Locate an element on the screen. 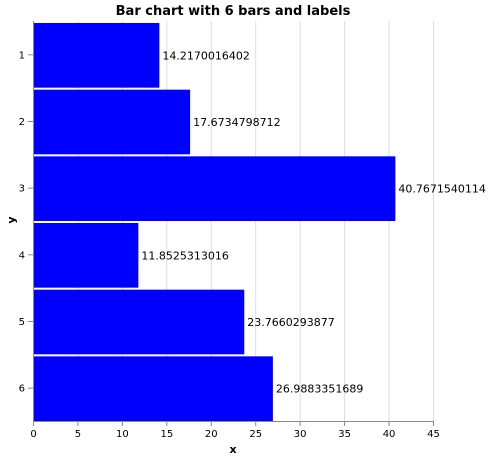 Image resolution: width=492 pixels, height=464 pixels. x-tick-label: 10 is located at coordinates (122, 434).